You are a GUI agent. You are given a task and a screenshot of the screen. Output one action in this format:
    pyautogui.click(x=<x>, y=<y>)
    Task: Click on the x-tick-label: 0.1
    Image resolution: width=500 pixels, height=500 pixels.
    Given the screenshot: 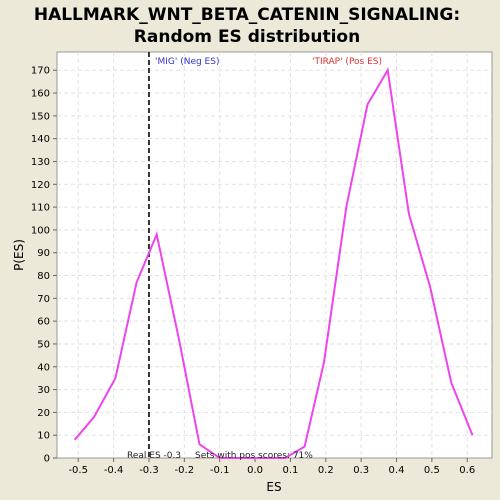 What is the action you would take?
    pyautogui.click(x=290, y=470)
    